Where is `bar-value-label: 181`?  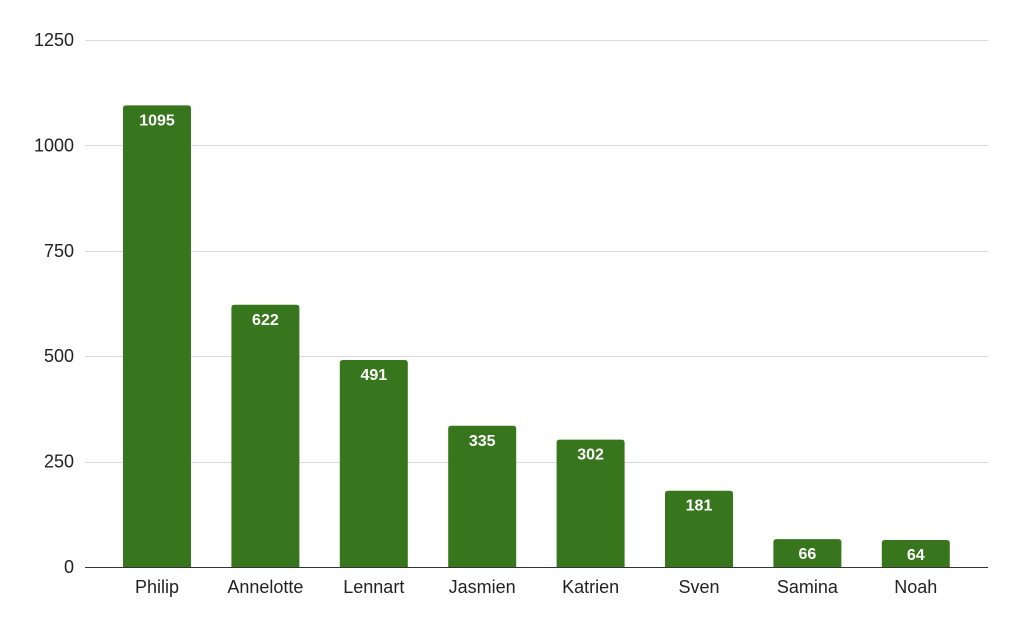 bar-value-label: 181 is located at coordinates (699, 506).